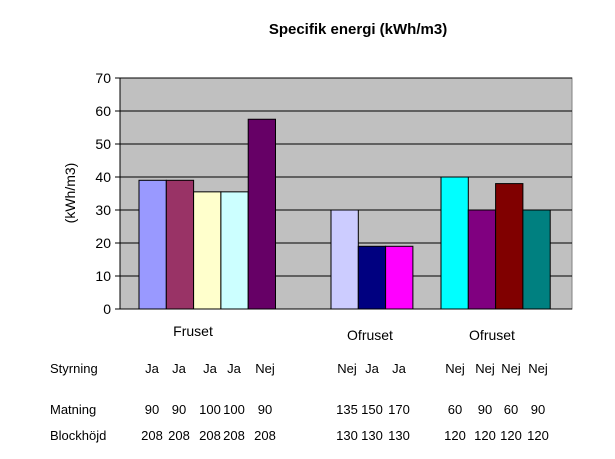  What do you see at coordinates (103, 177) in the screenshot?
I see `y-tick-label: 40` at bounding box center [103, 177].